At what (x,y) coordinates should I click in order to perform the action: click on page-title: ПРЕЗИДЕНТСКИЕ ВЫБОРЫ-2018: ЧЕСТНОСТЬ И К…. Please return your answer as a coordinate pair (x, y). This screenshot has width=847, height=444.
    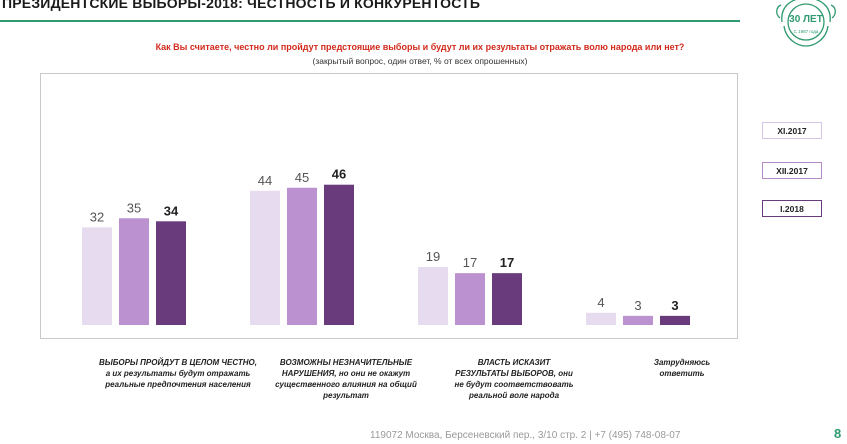
    Looking at the image, I should click on (241, 5).